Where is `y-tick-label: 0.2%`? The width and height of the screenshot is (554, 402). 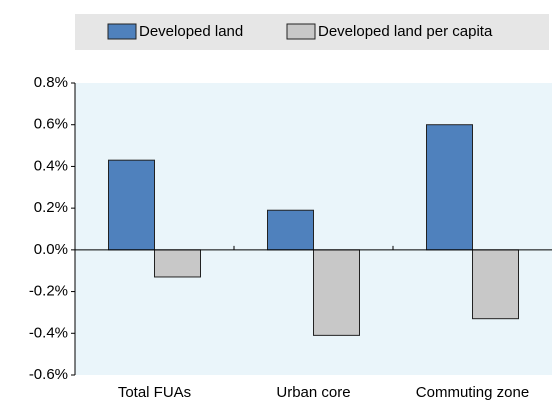
y-tick-label: 0.2% is located at coordinates (51, 207).